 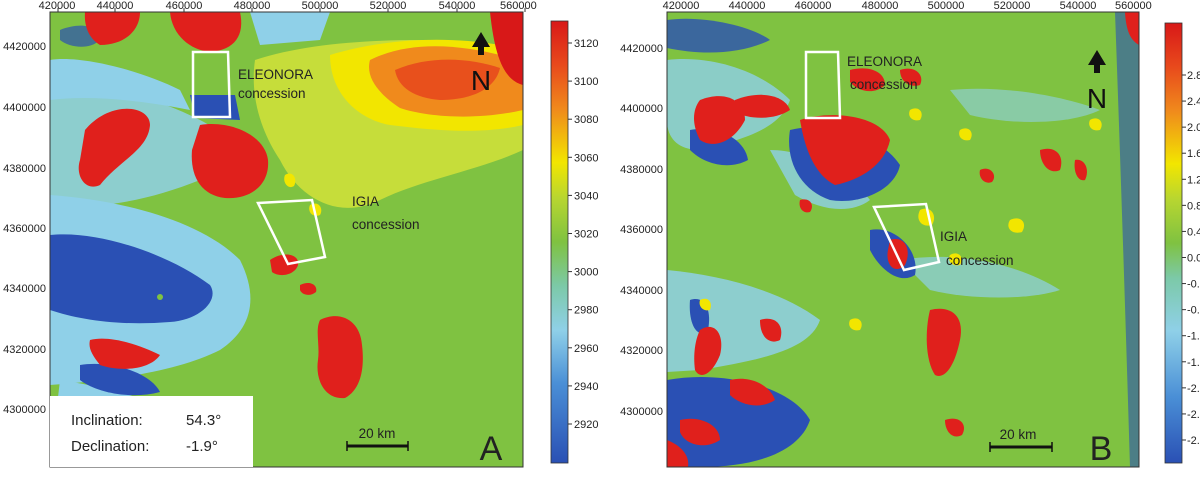 I want to click on colorbar-label: 2.4, so click(x=1193, y=102).